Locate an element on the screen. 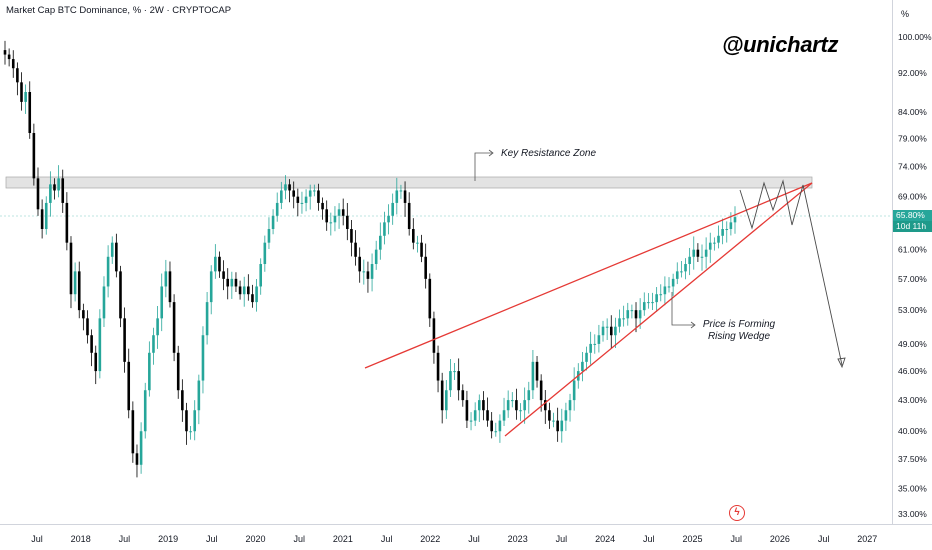 The height and width of the screenshot is (550, 932). time-tick-label: 2026 is located at coordinates (780, 539).